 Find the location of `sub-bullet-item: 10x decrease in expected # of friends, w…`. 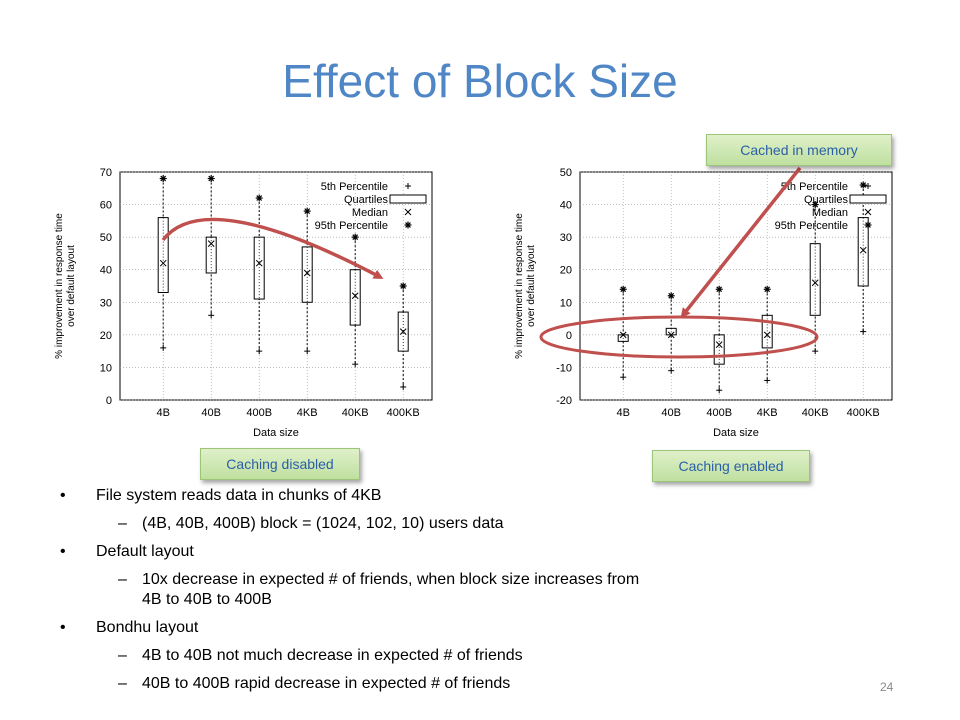

sub-bullet-item: 10x decrease in expected # of friends, w… is located at coordinates (361, 590).